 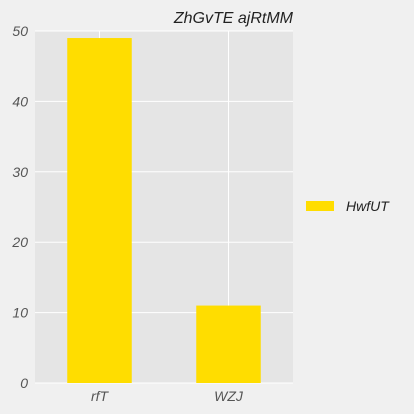 I want to click on y-axis-ticks: 0 10 20 30 40 50, so click(x=19, y=207).